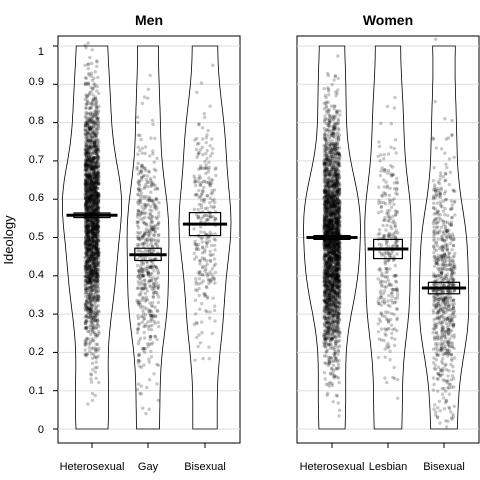  I want to click on violin-outline, so click(92, 237).